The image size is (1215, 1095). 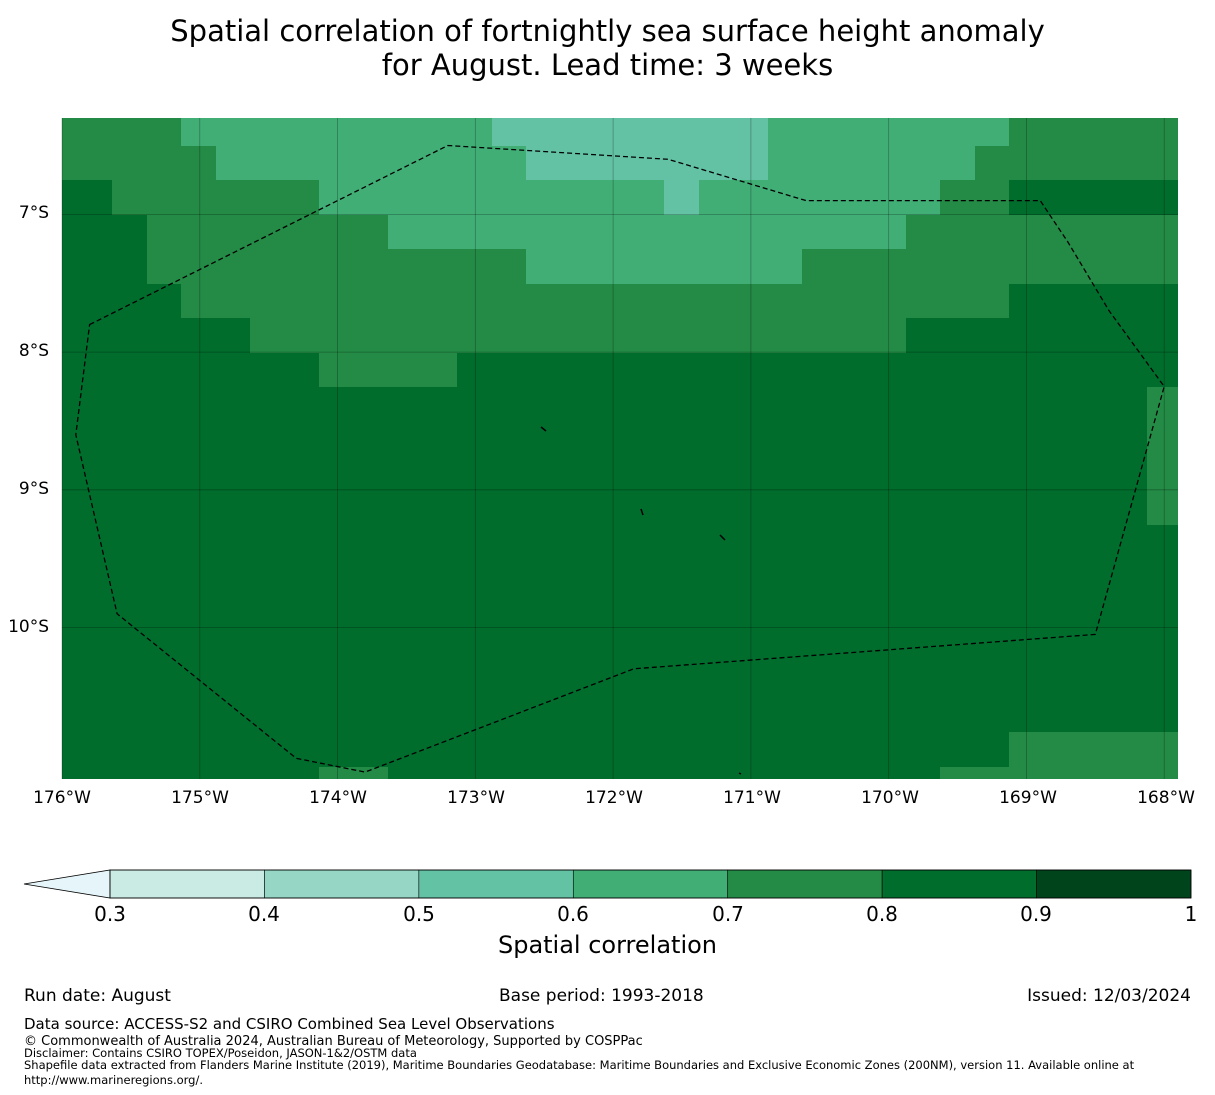 I want to click on colorbar-tick-0-7: 0.7, so click(x=728, y=914).